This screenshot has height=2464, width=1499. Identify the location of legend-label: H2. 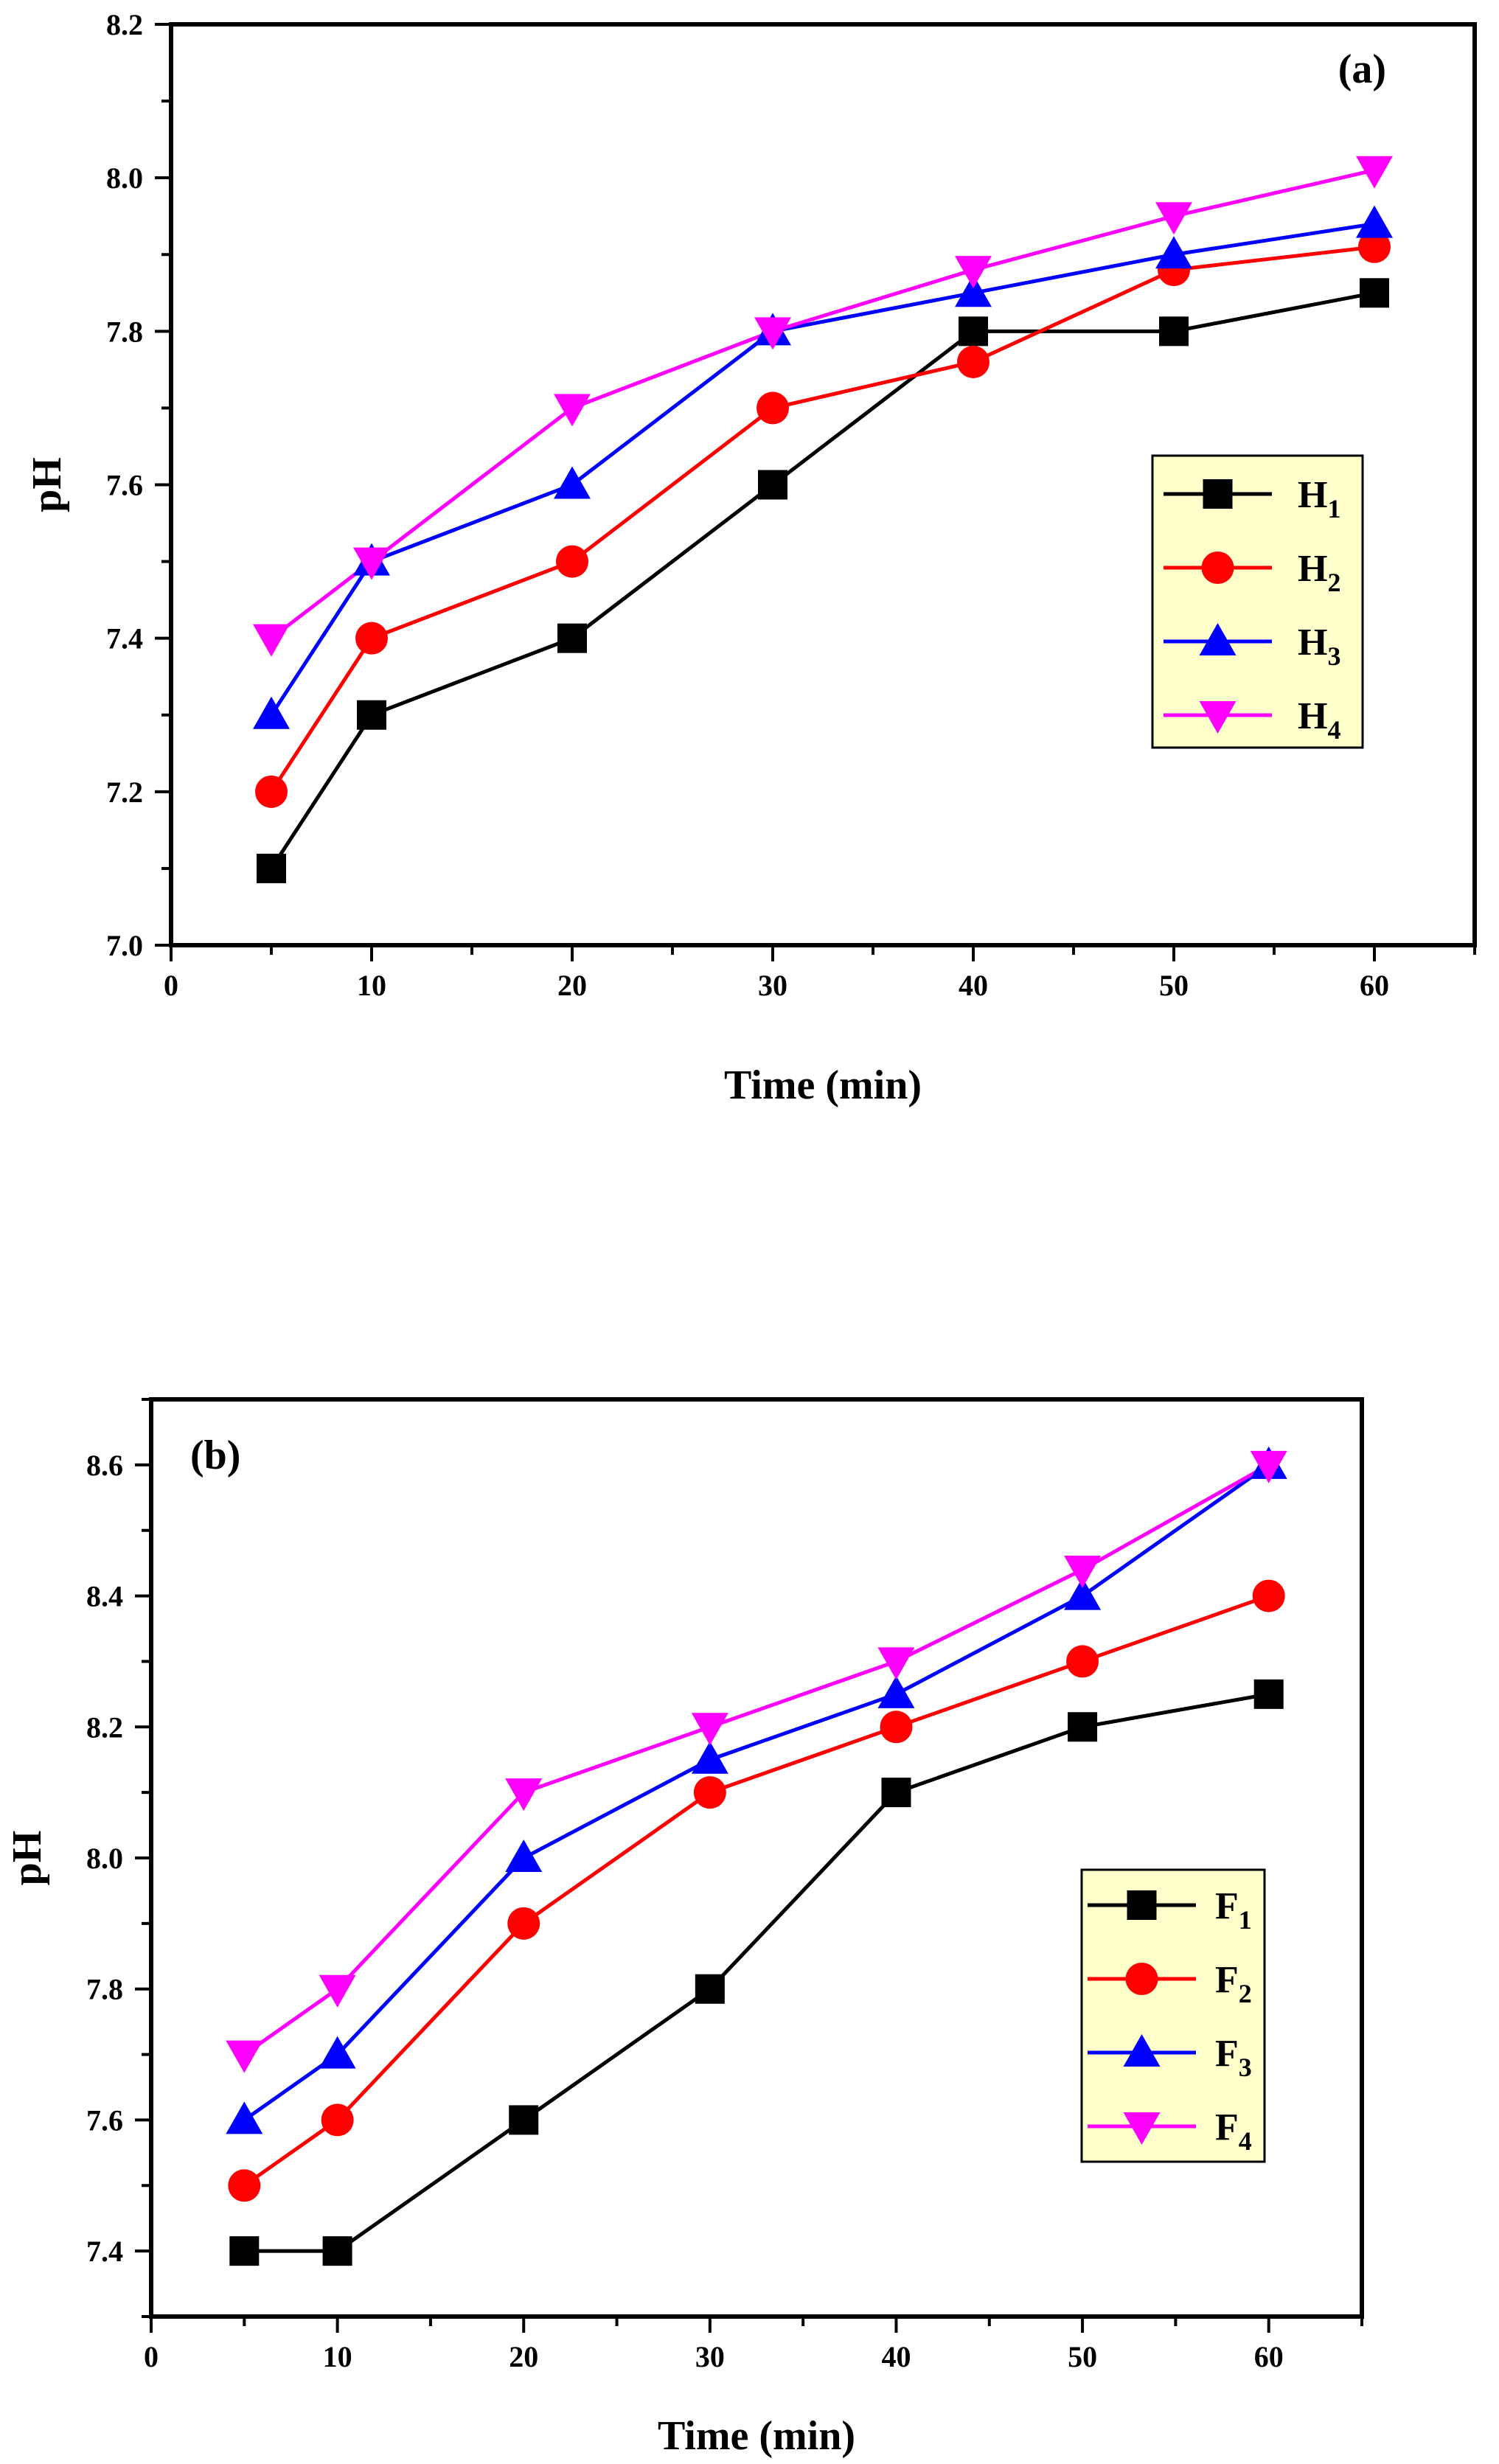
(1319, 572).